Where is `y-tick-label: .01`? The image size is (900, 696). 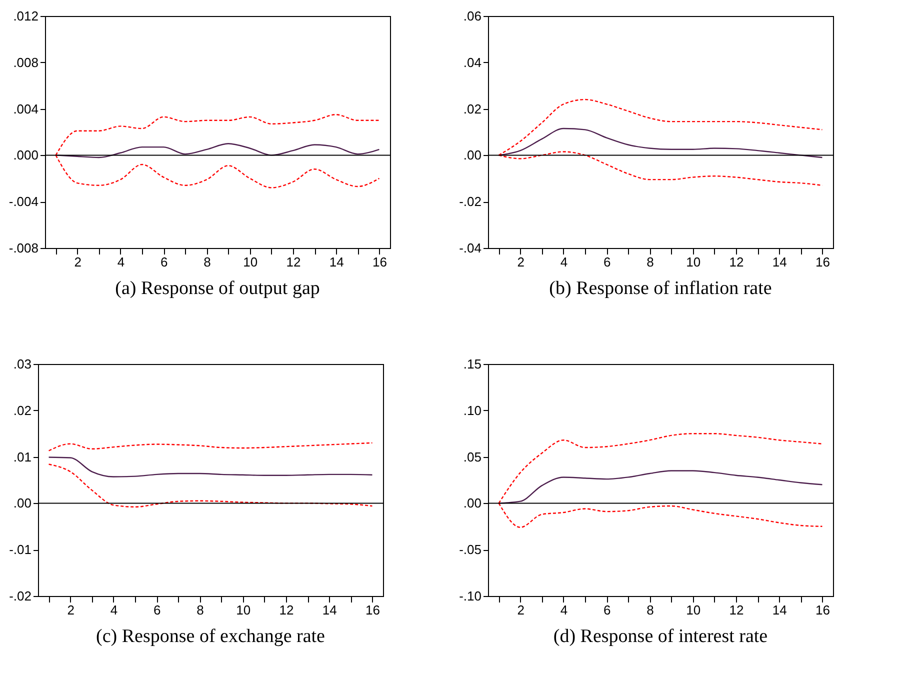
y-tick-label: .01 is located at coordinates (22, 456).